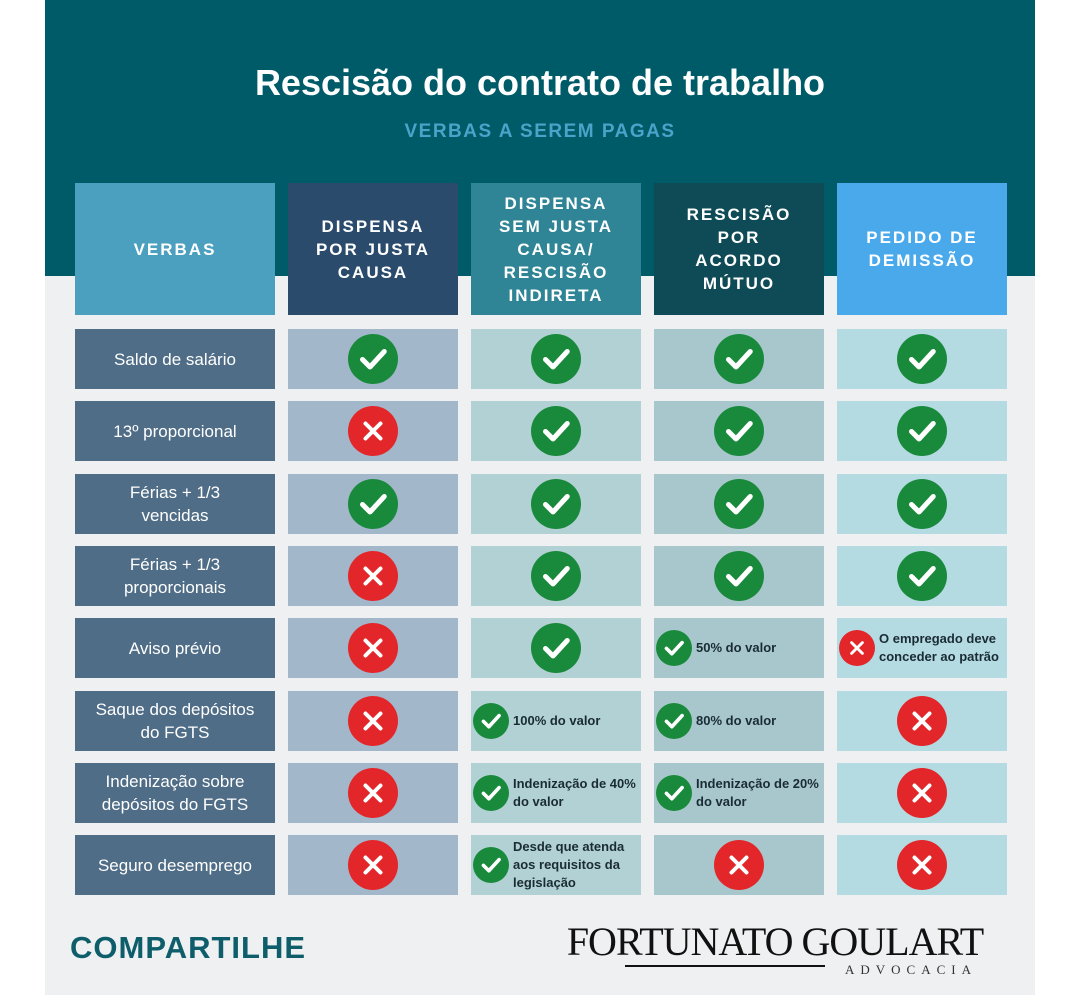  Describe the element at coordinates (540, 131) in the screenshot. I see `subtitle: VERBAS A SEREM PAGAS` at that location.